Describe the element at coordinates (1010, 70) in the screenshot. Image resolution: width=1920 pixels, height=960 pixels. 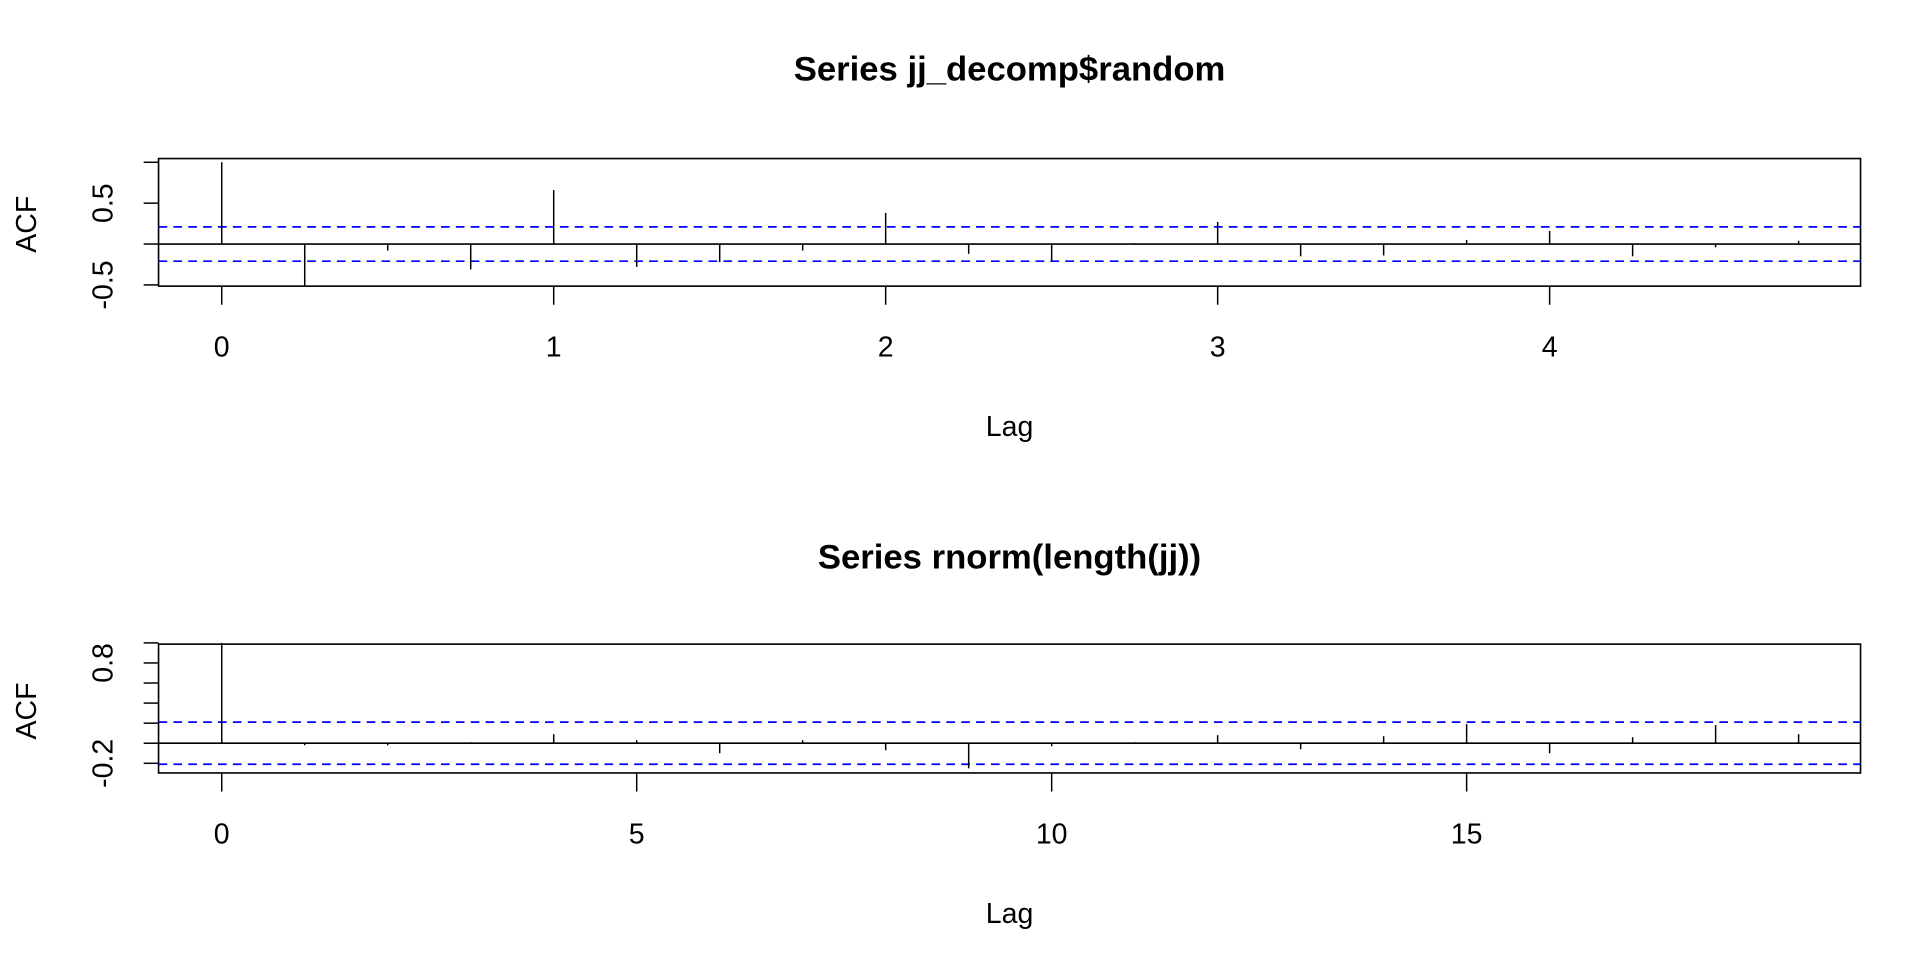
I see `chart-title: Series jj_decomp$random` at that location.